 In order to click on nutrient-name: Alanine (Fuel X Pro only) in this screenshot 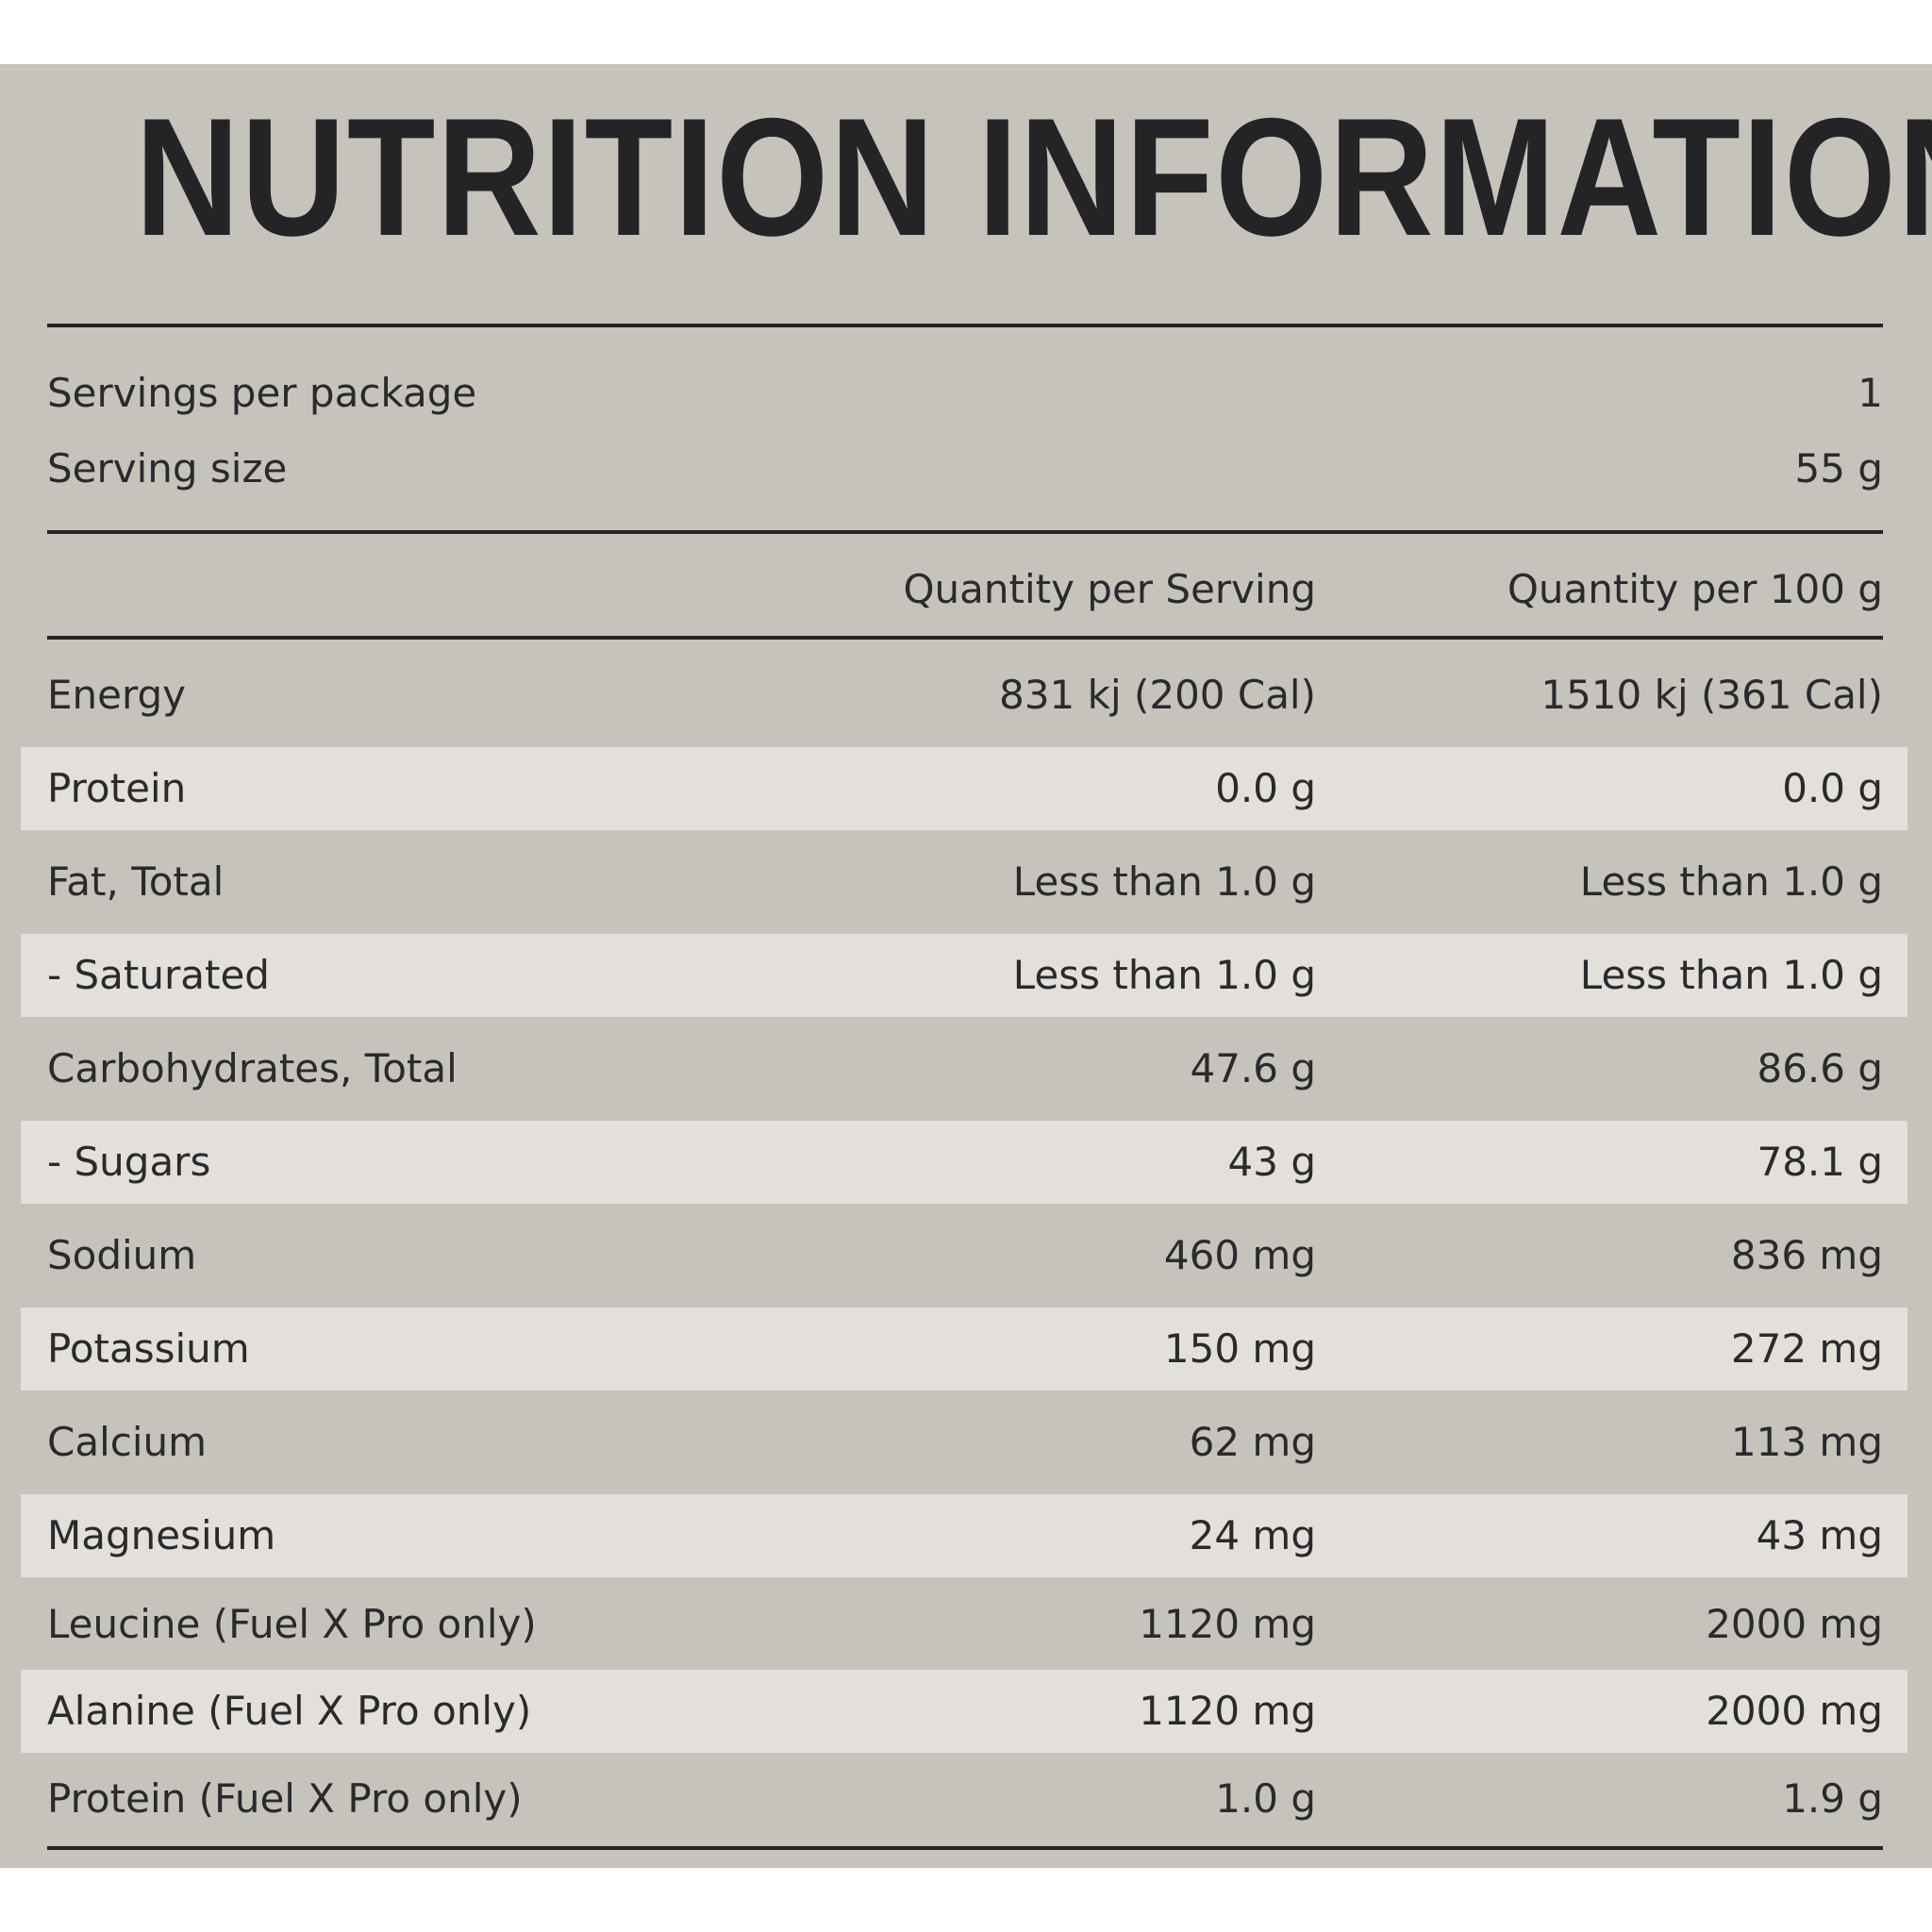, I will do `click(290, 1711)`.